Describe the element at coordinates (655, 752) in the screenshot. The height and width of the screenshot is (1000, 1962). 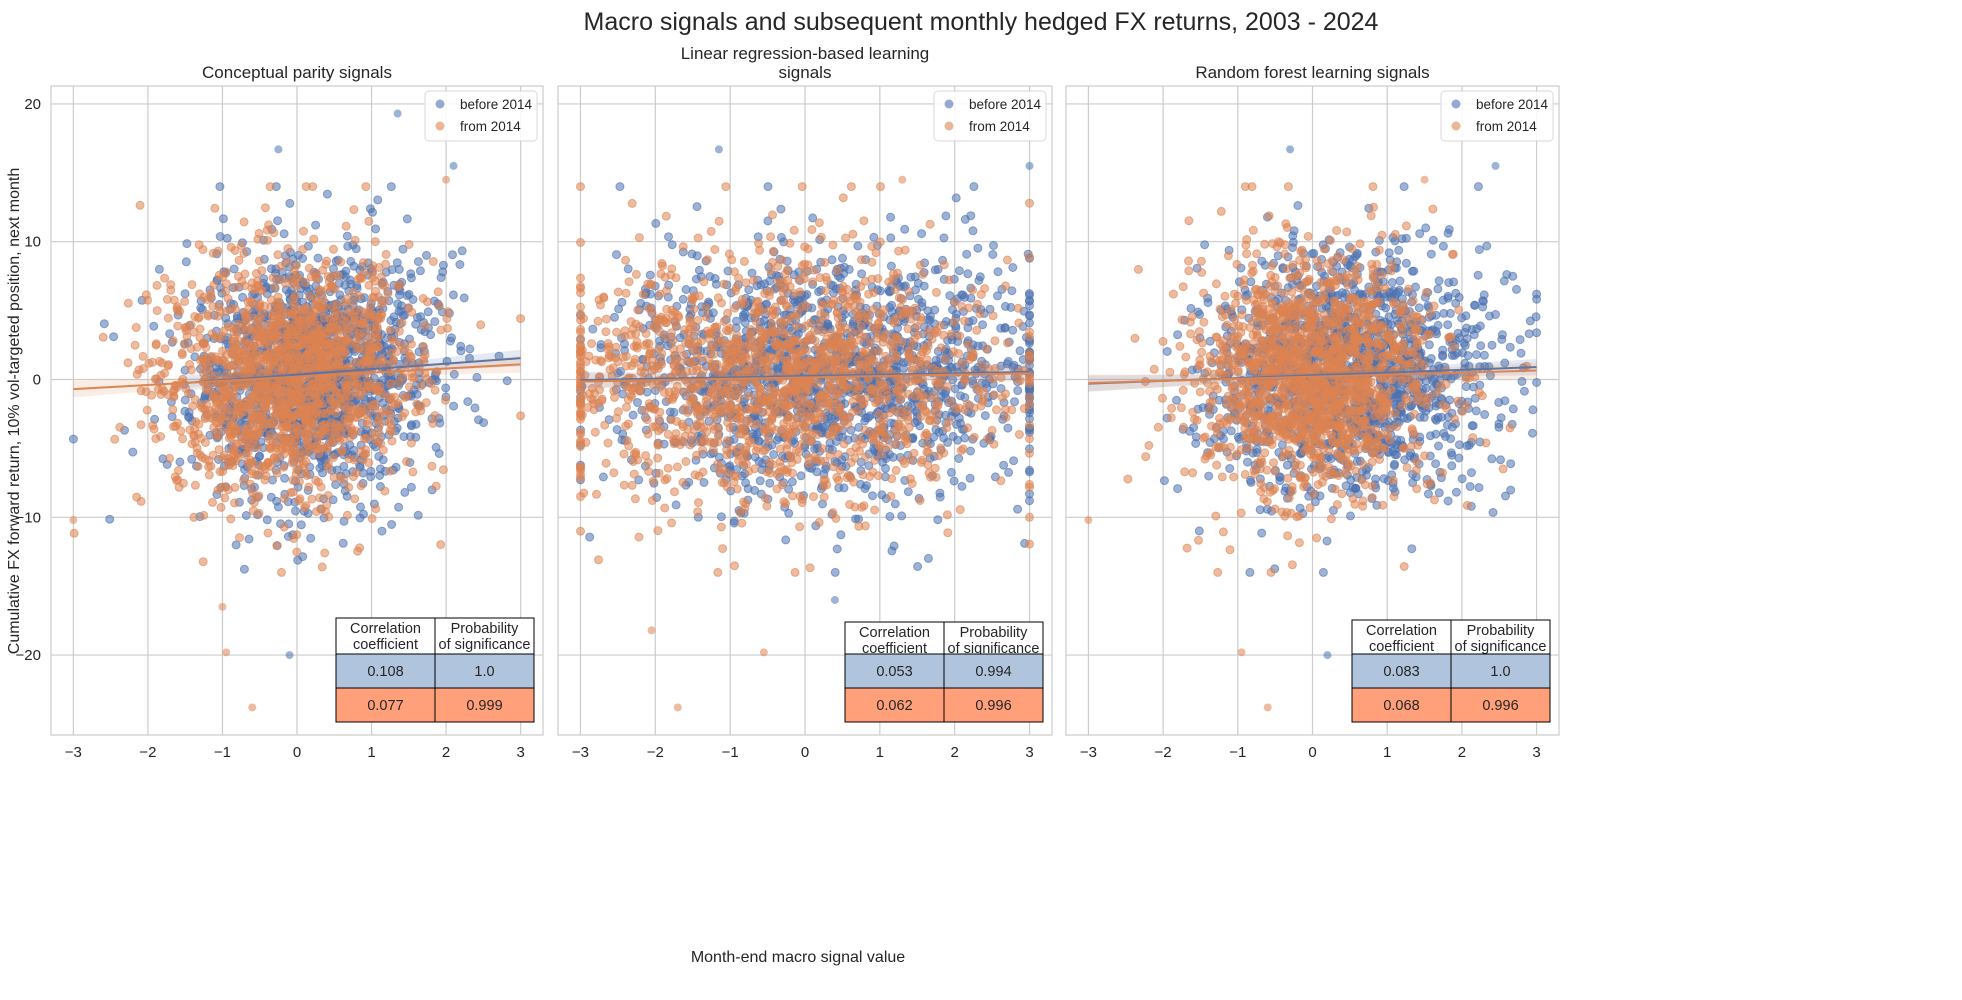
I see `x-tick-label: −2` at that location.